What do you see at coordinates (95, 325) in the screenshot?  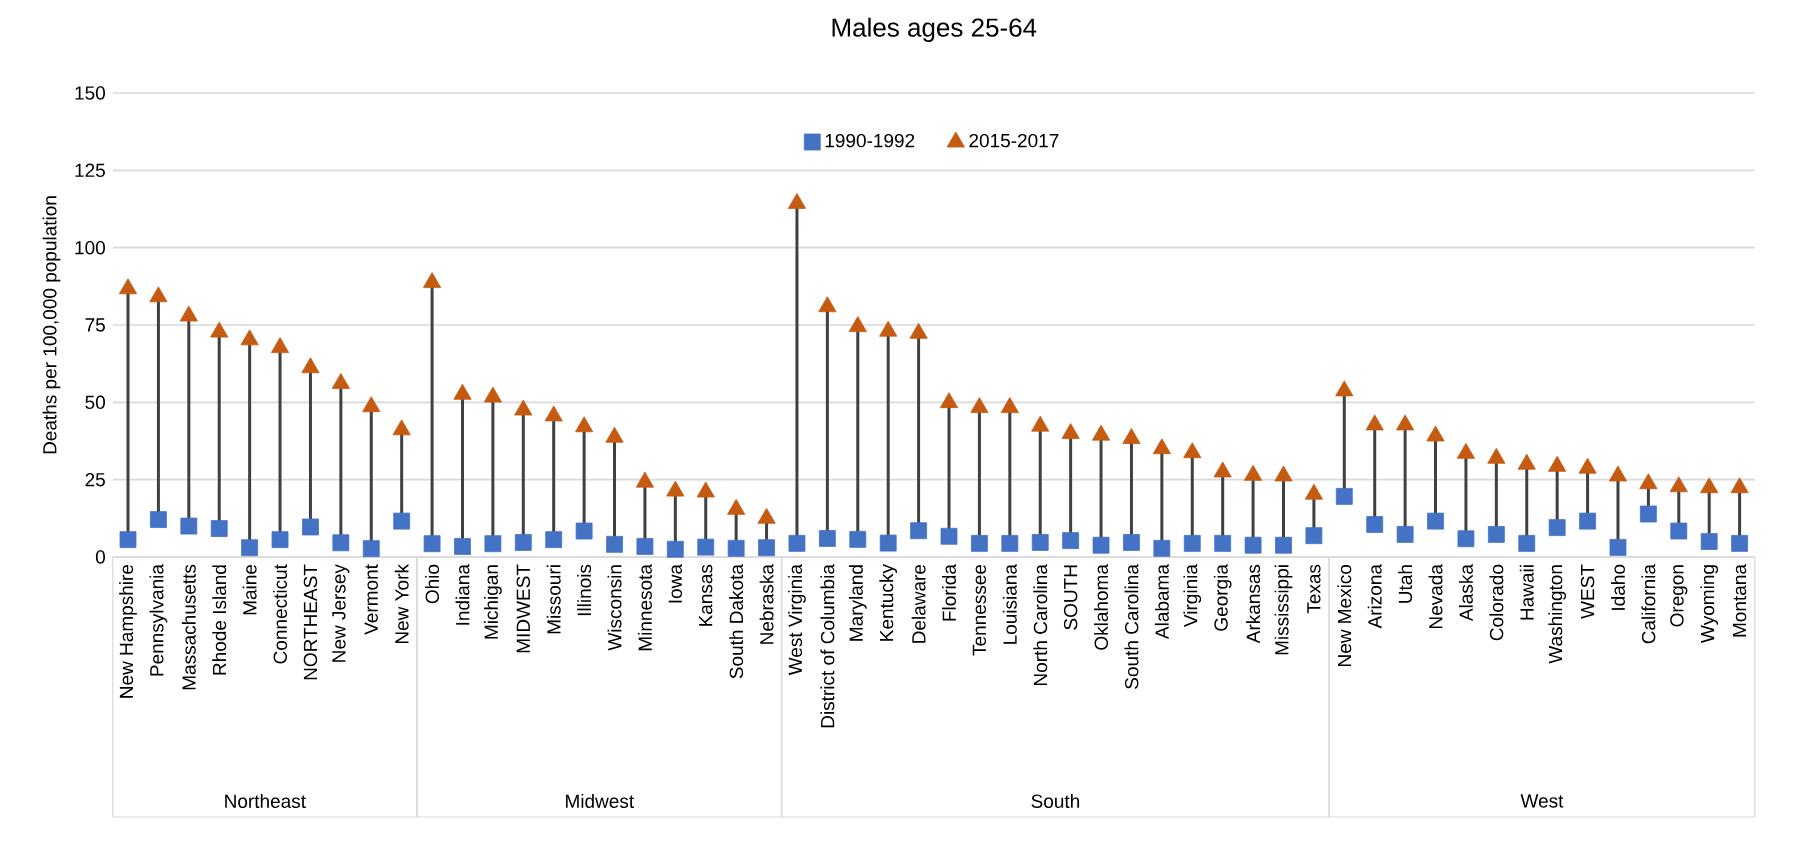 I see `y-tick-label: 75` at bounding box center [95, 325].